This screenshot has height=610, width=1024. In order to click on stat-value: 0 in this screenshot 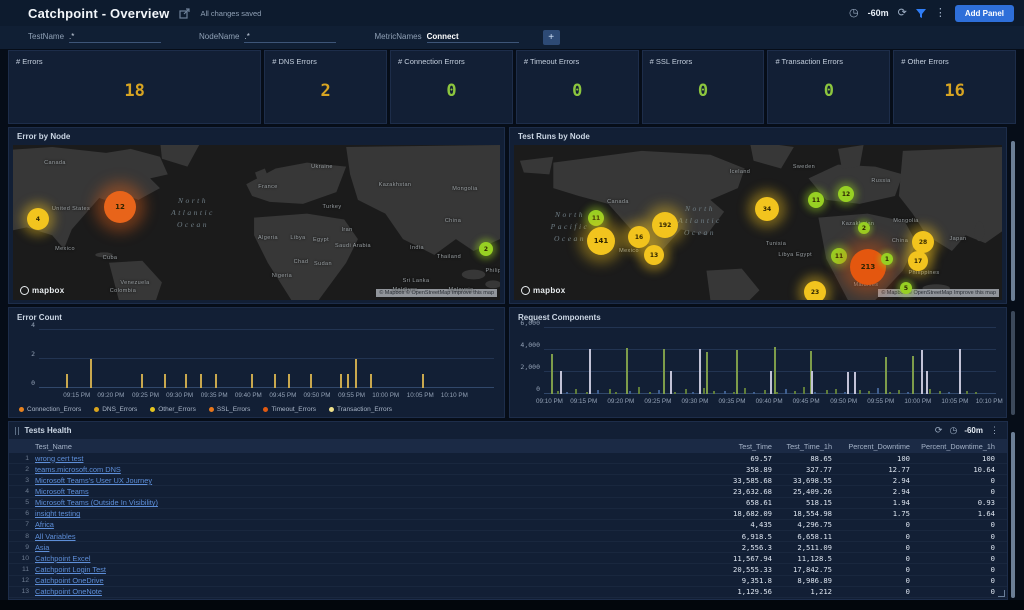, I will do `click(703, 91)`.